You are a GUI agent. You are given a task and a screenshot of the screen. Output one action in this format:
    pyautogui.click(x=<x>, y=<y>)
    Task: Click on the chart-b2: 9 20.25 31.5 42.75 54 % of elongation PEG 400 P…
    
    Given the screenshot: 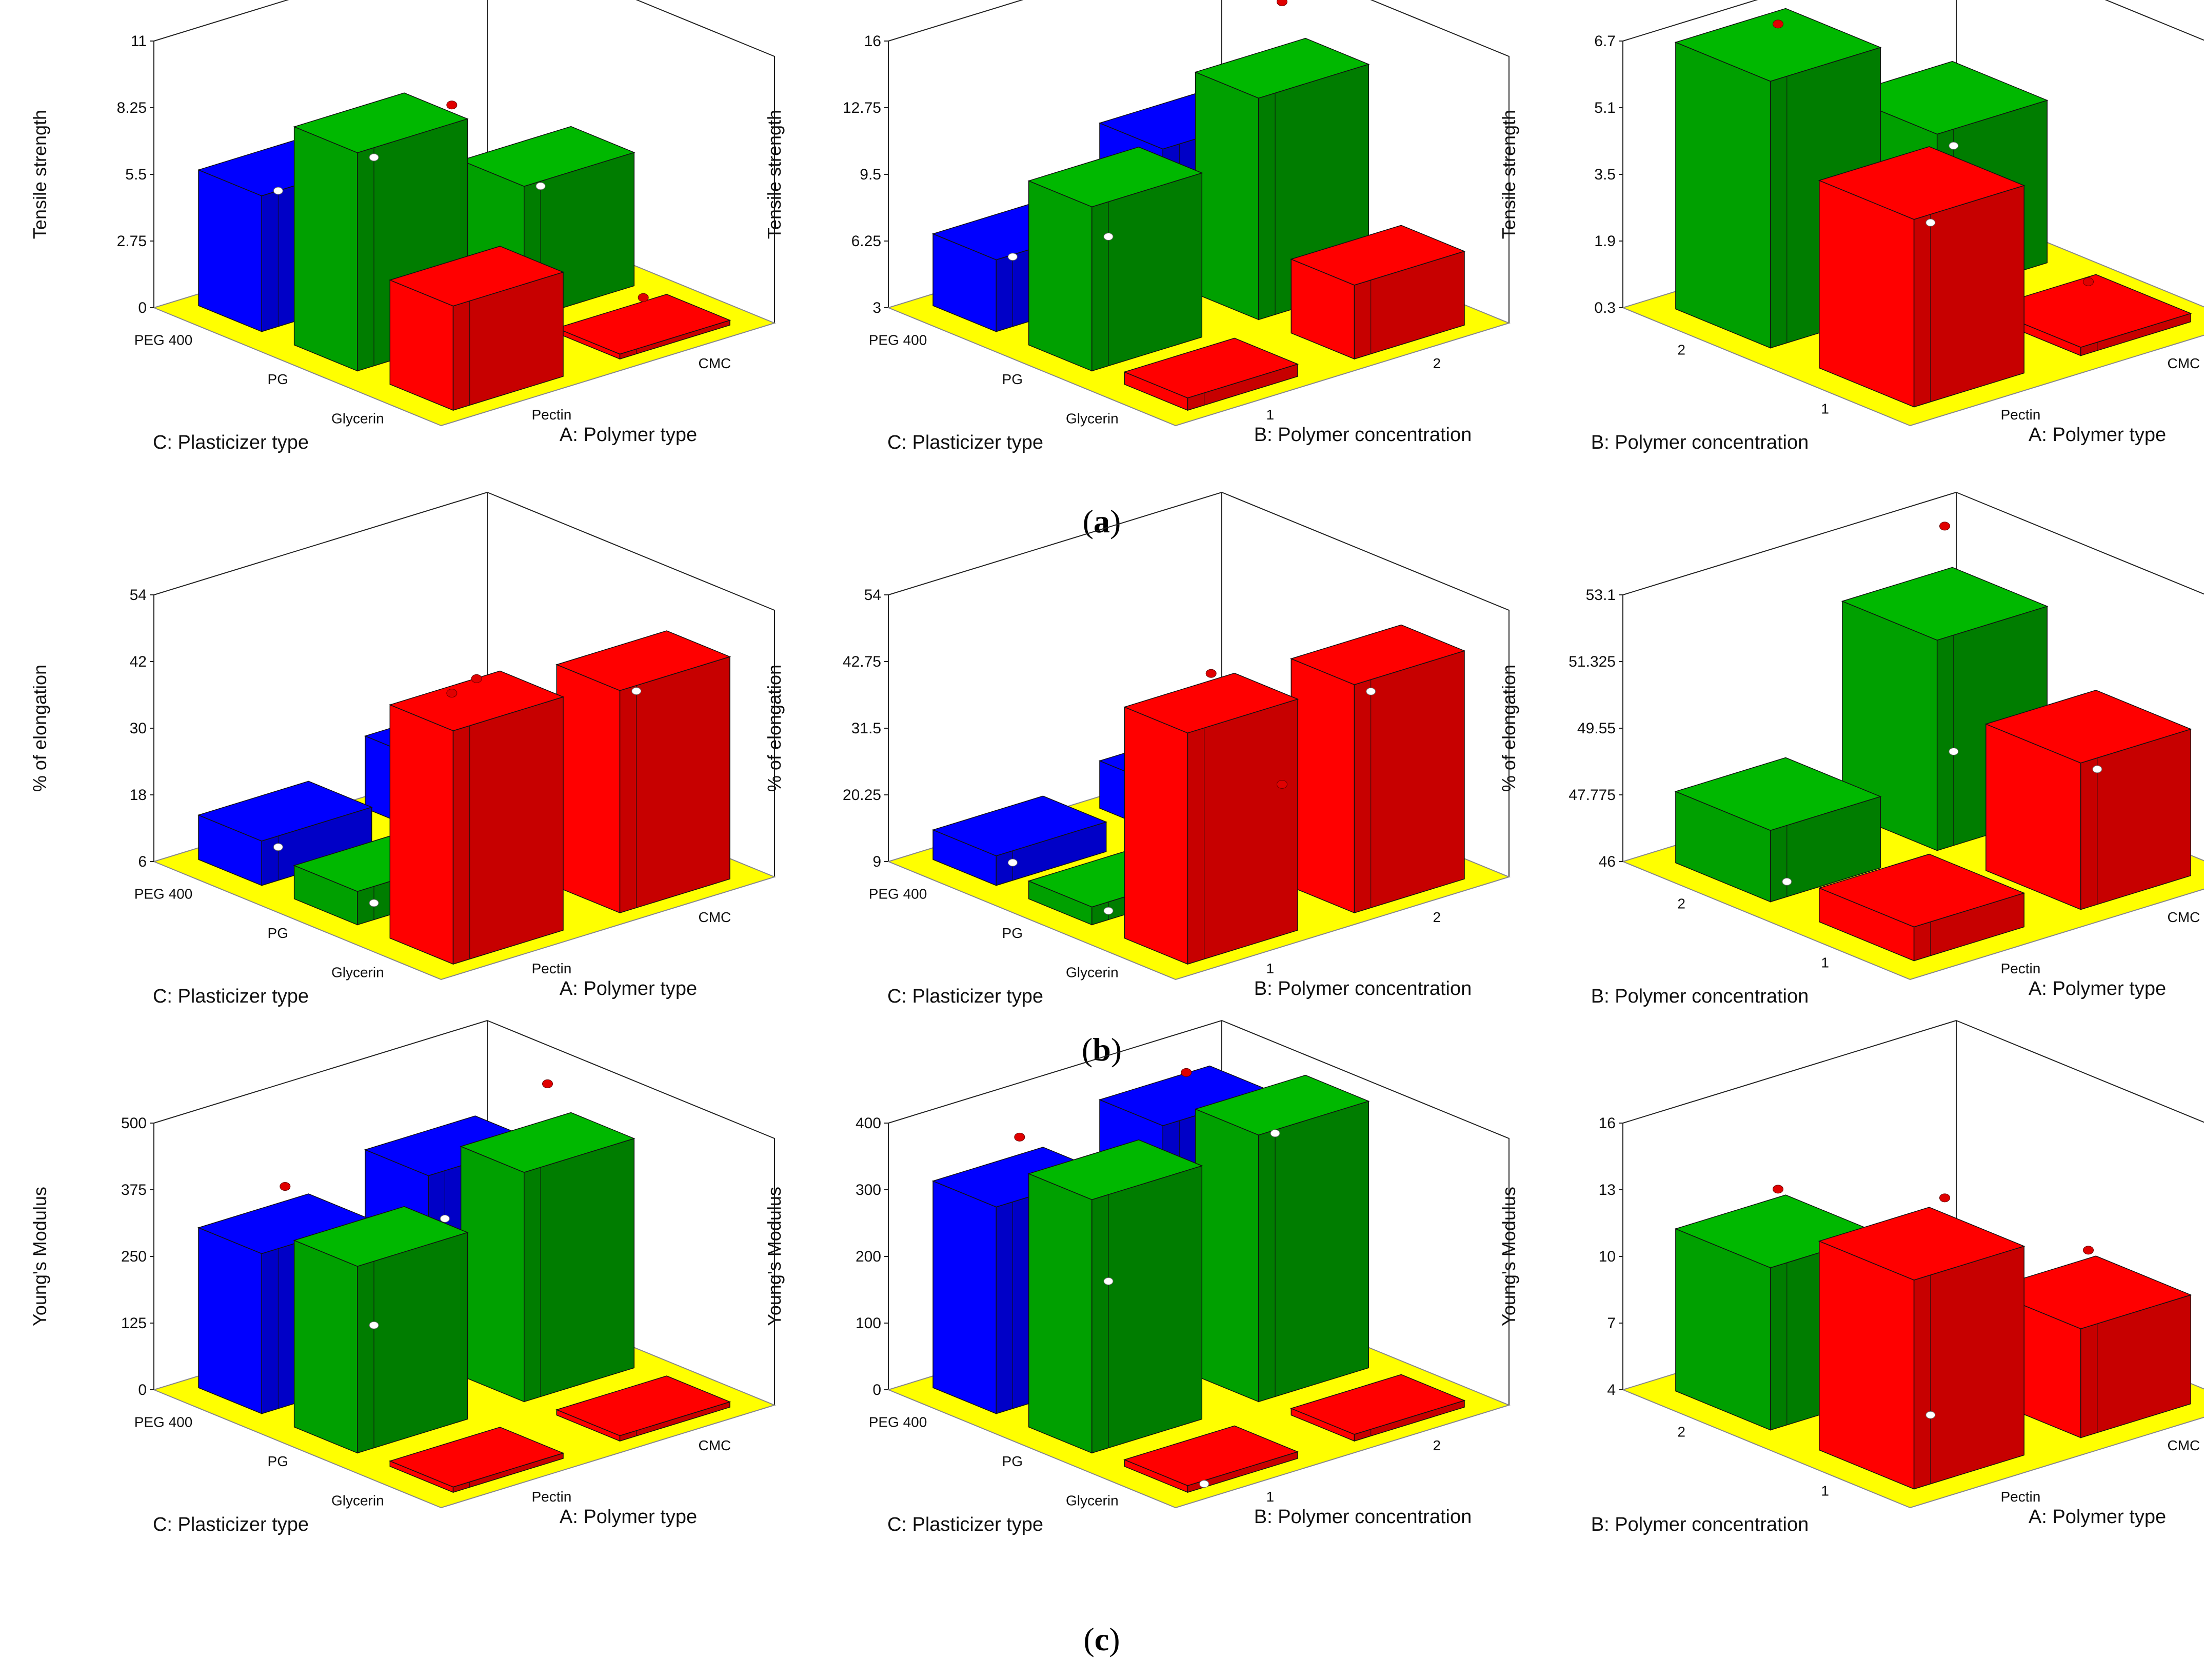 What is the action you would take?
    pyautogui.click(x=1137, y=749)
    